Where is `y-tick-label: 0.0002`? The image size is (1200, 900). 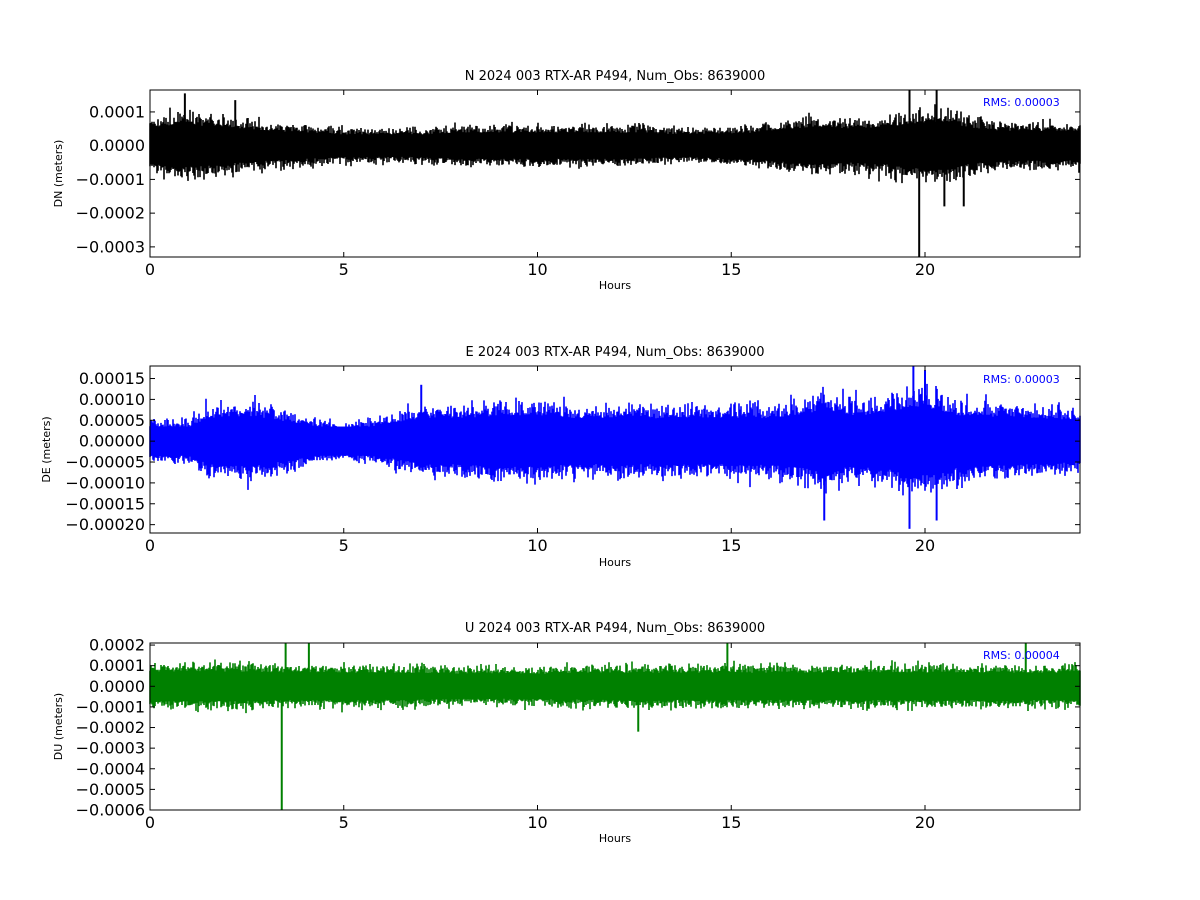 y-tick-label: 0.0002 is located at coordinates (117, 645).